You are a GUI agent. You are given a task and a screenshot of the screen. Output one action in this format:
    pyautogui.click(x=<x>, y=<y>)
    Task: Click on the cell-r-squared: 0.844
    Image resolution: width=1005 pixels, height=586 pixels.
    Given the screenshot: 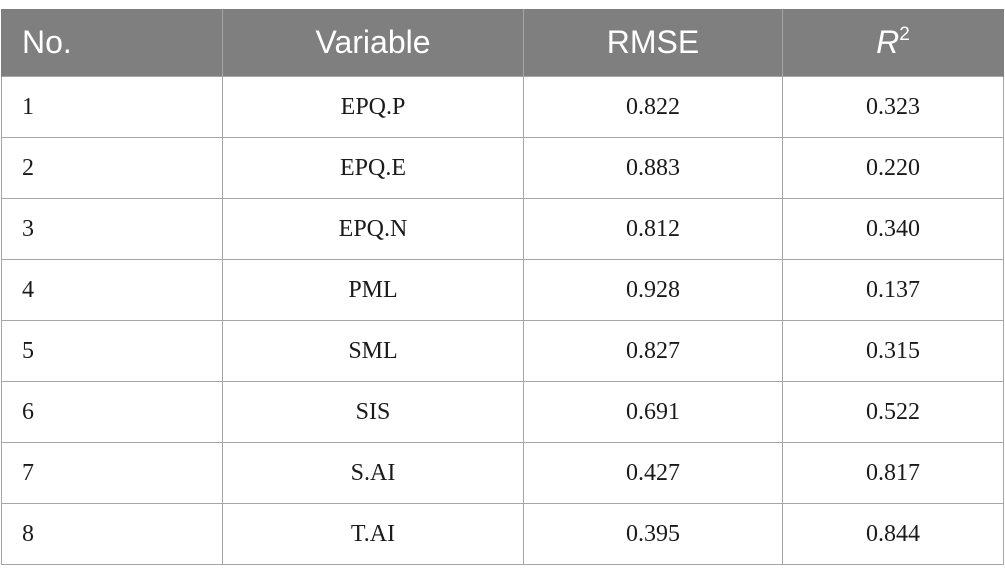 What is the action you would take?
    pyautogui.click(x=893, y=534)
    